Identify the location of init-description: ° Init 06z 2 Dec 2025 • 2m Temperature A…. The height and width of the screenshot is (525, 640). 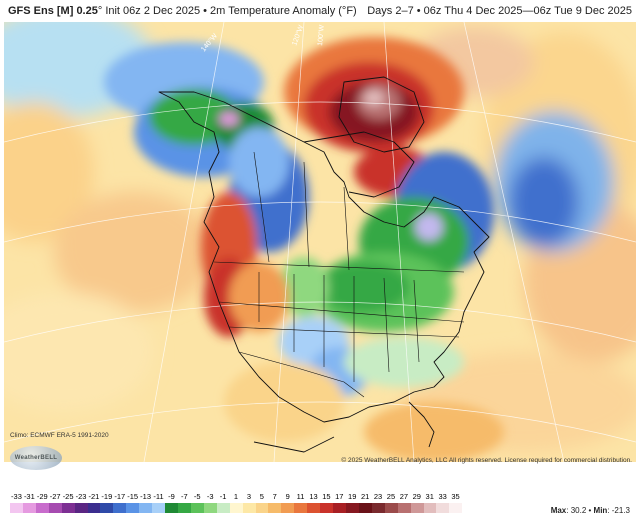
(227, 11).